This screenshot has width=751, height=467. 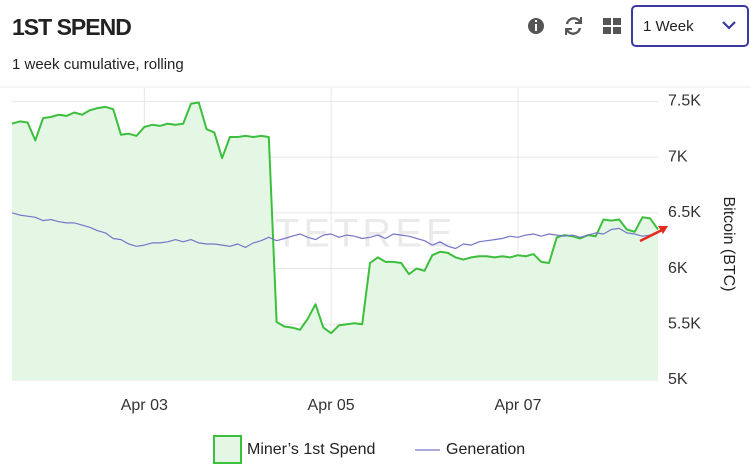 What do you see at coordinates (652, 235) in the screenshot?
I see `annotation-arrow` at bounding box center [652, 235].